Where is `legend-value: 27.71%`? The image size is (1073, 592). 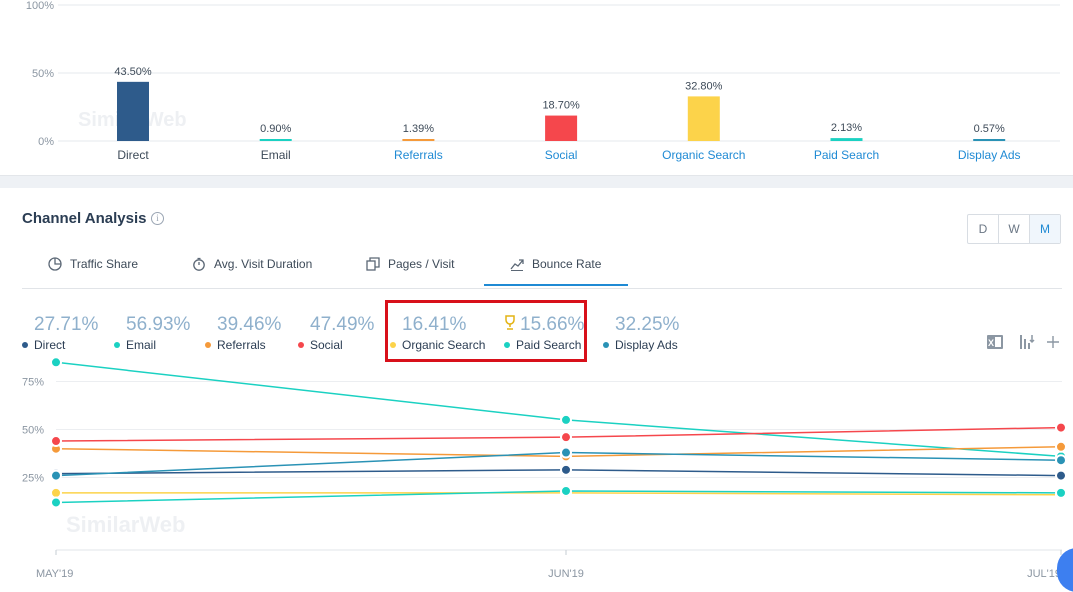 legend-value: 27.71% is located at coordinates (66, 324).